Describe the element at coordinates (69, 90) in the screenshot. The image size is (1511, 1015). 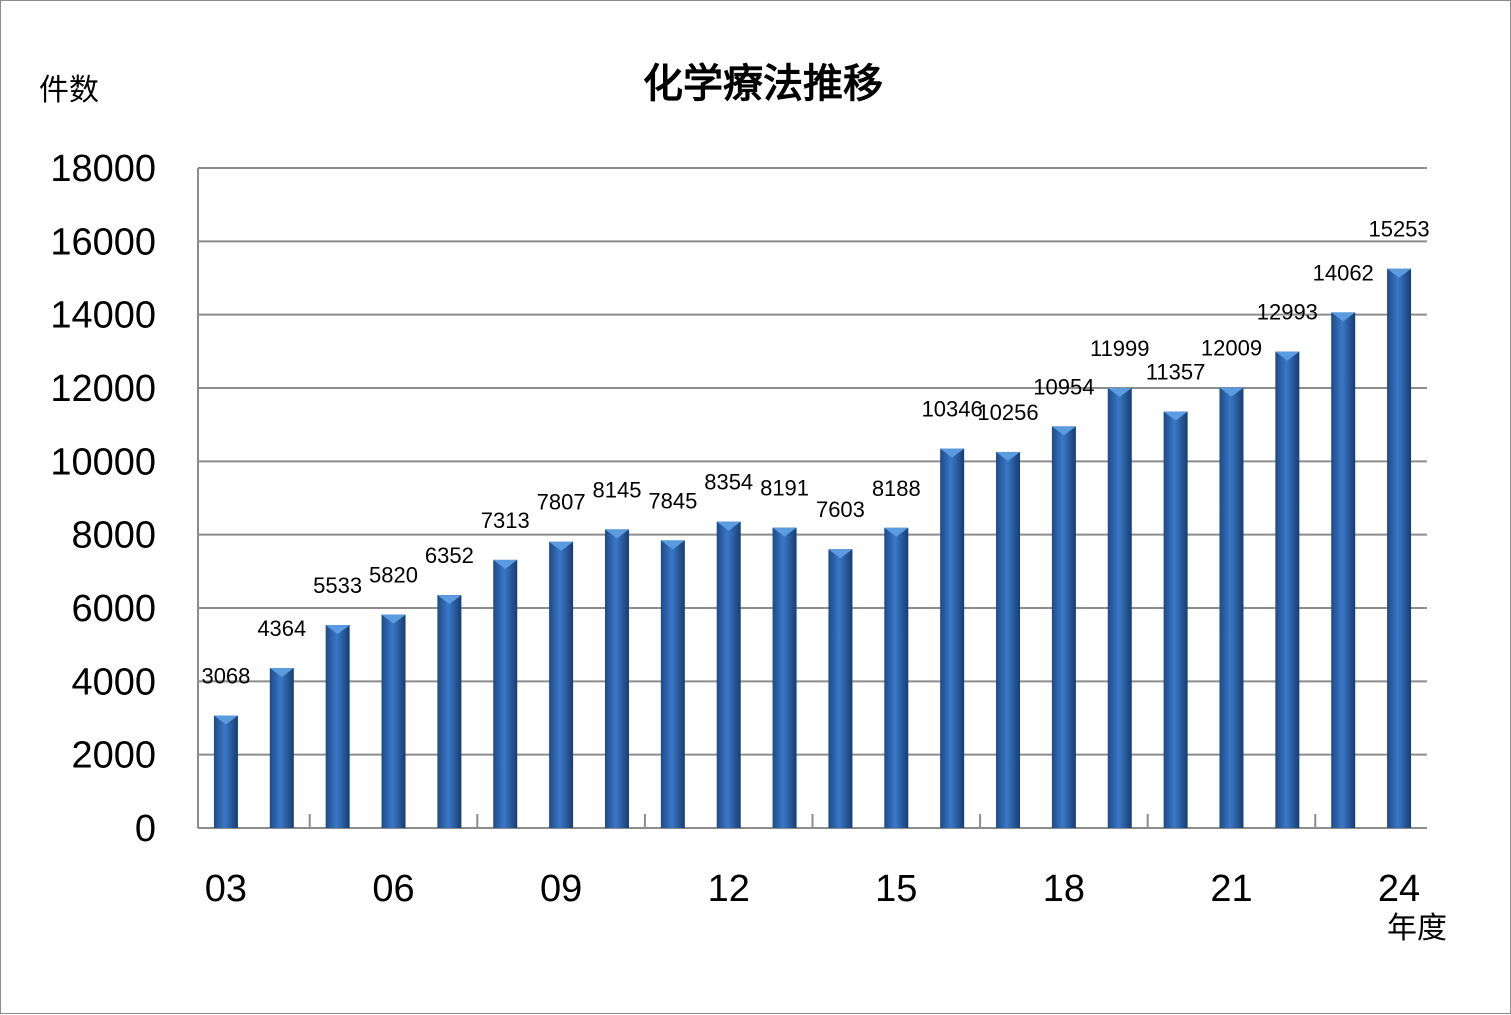
I see `y-axis-label: 件数` at that location.